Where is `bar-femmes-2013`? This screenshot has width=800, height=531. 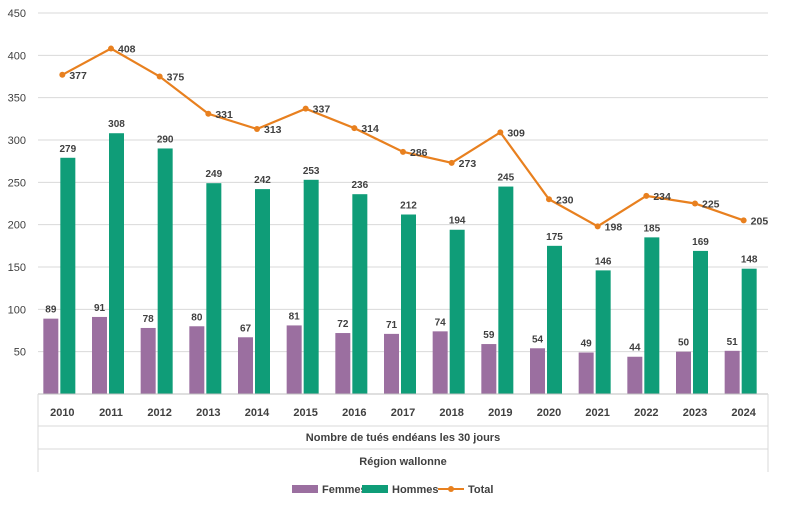 bar-femmes-2013 is located at coordinates (197, 360).